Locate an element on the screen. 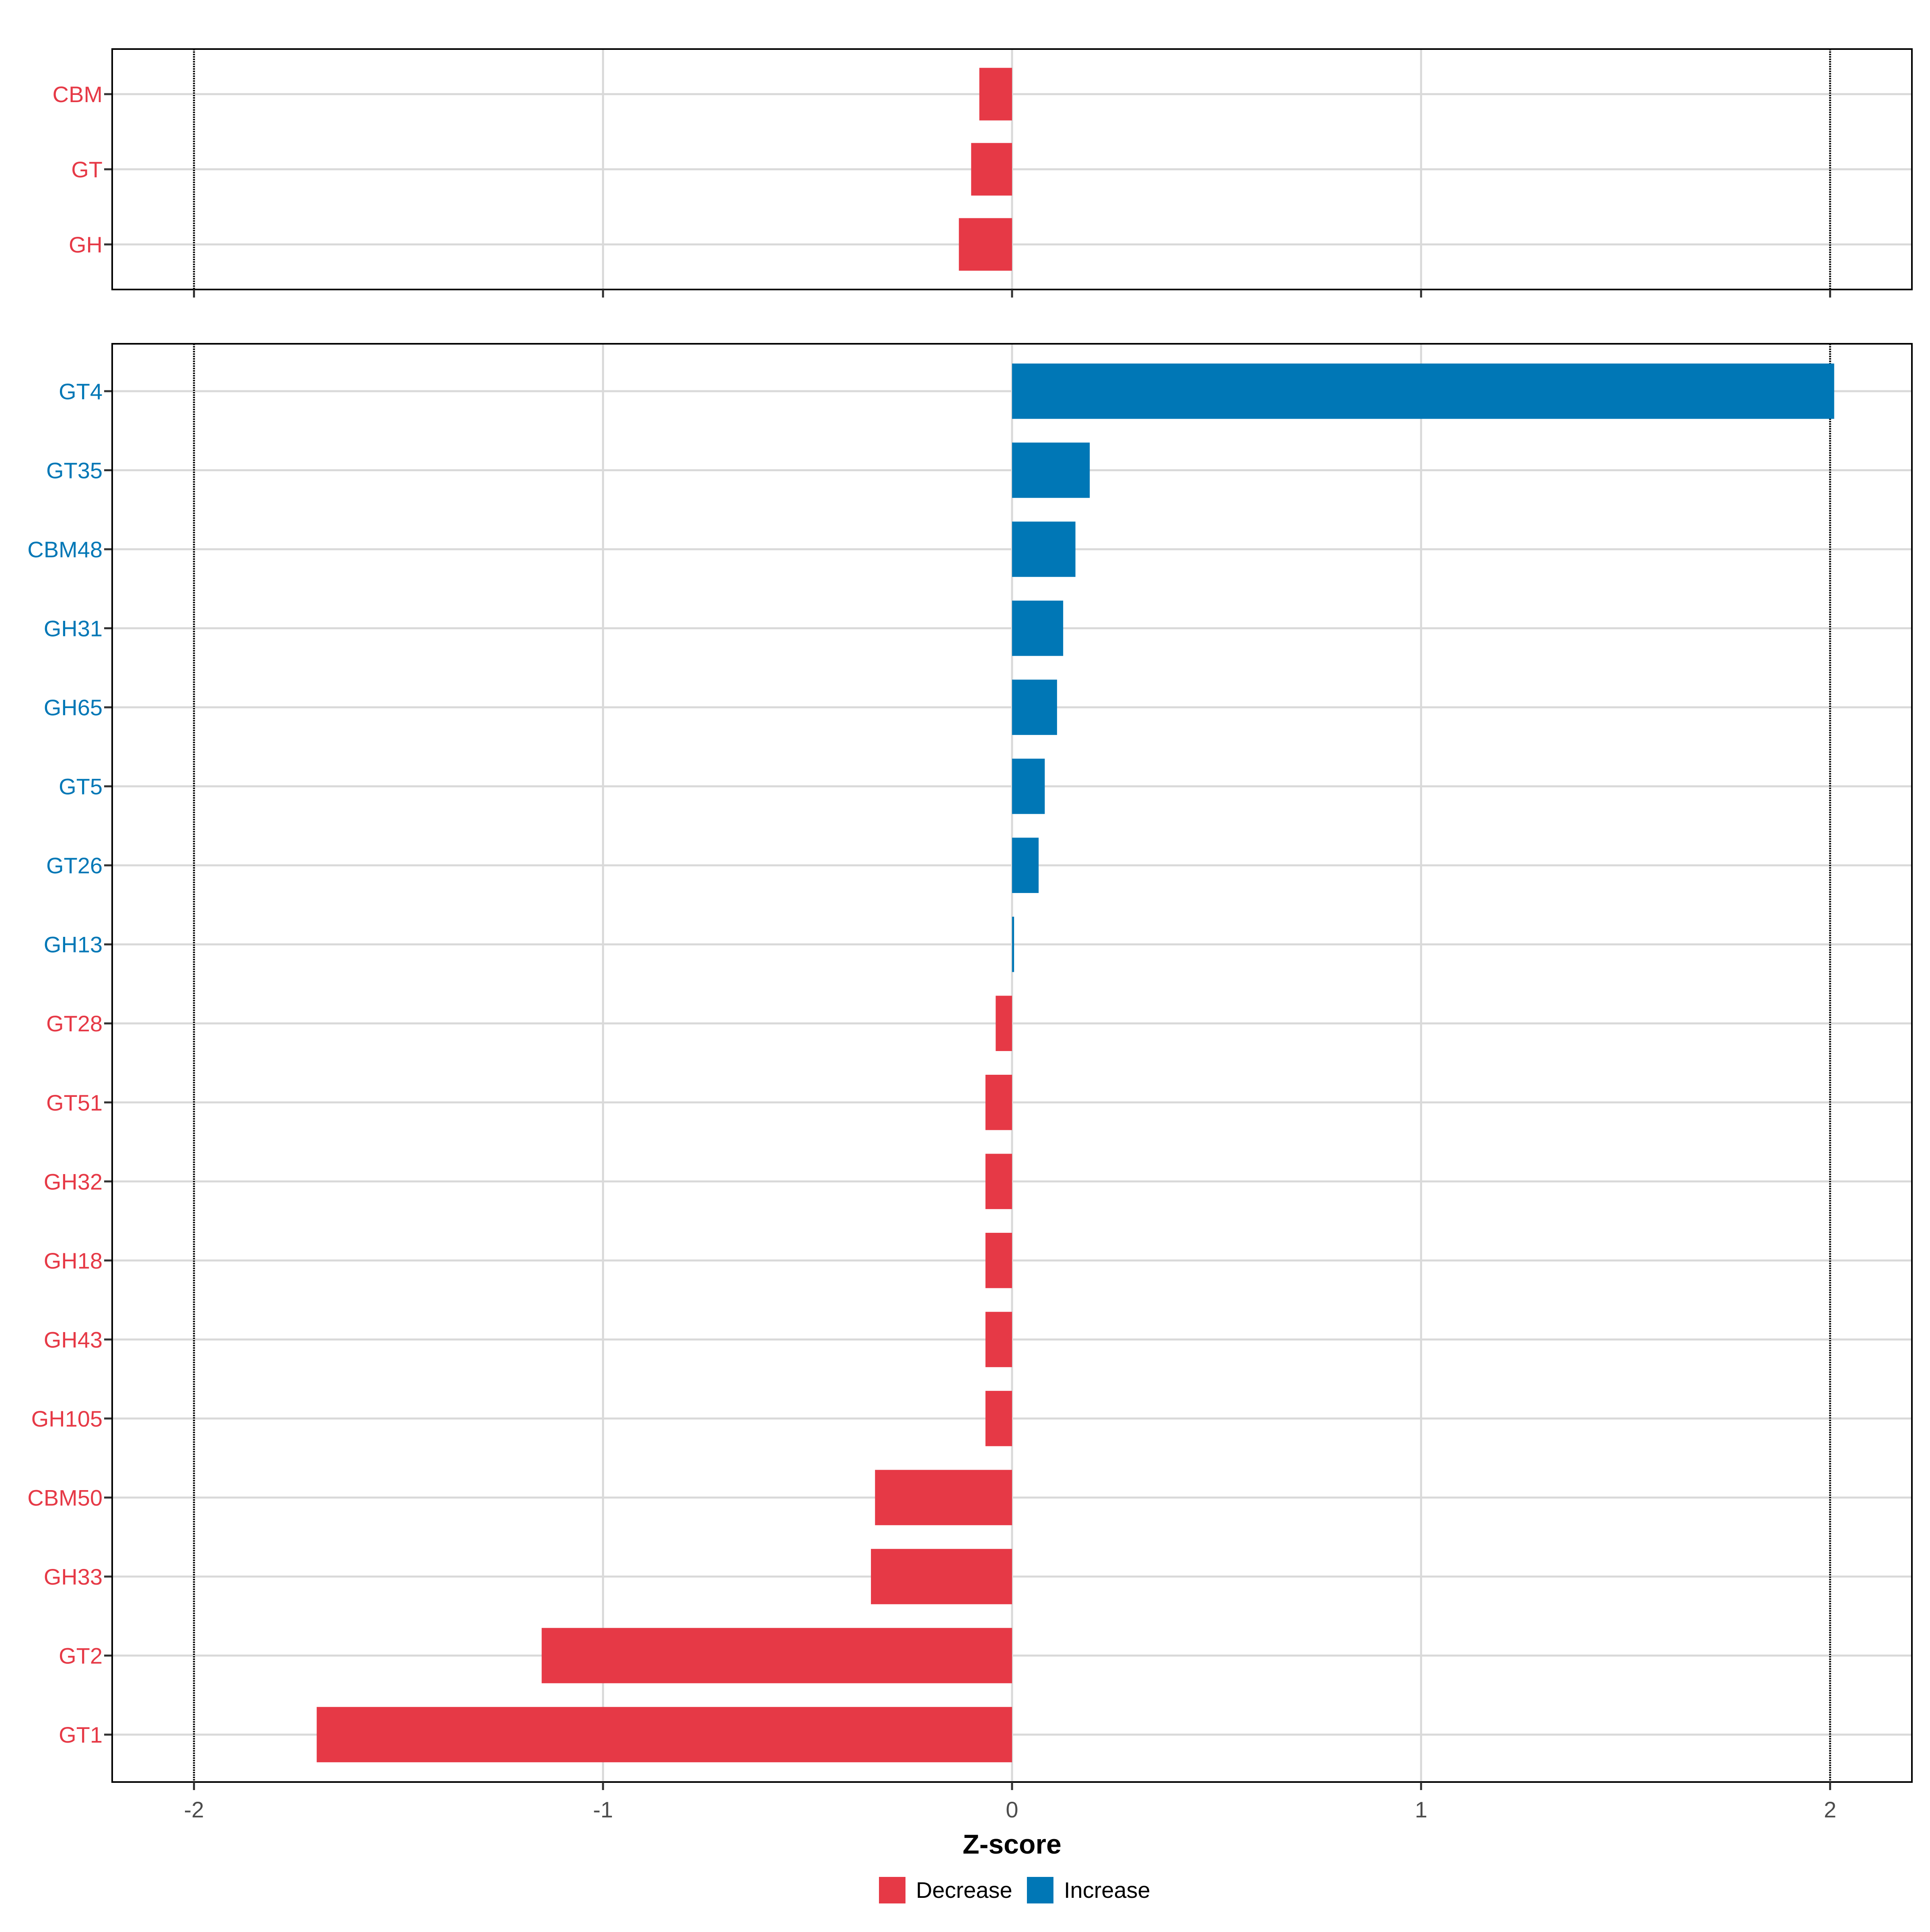 Image resolution: width=1930 pixels, height=1932 pixels. bottom-y-tick-label-gt2: GT2 is located at coordinates (81, 1656).